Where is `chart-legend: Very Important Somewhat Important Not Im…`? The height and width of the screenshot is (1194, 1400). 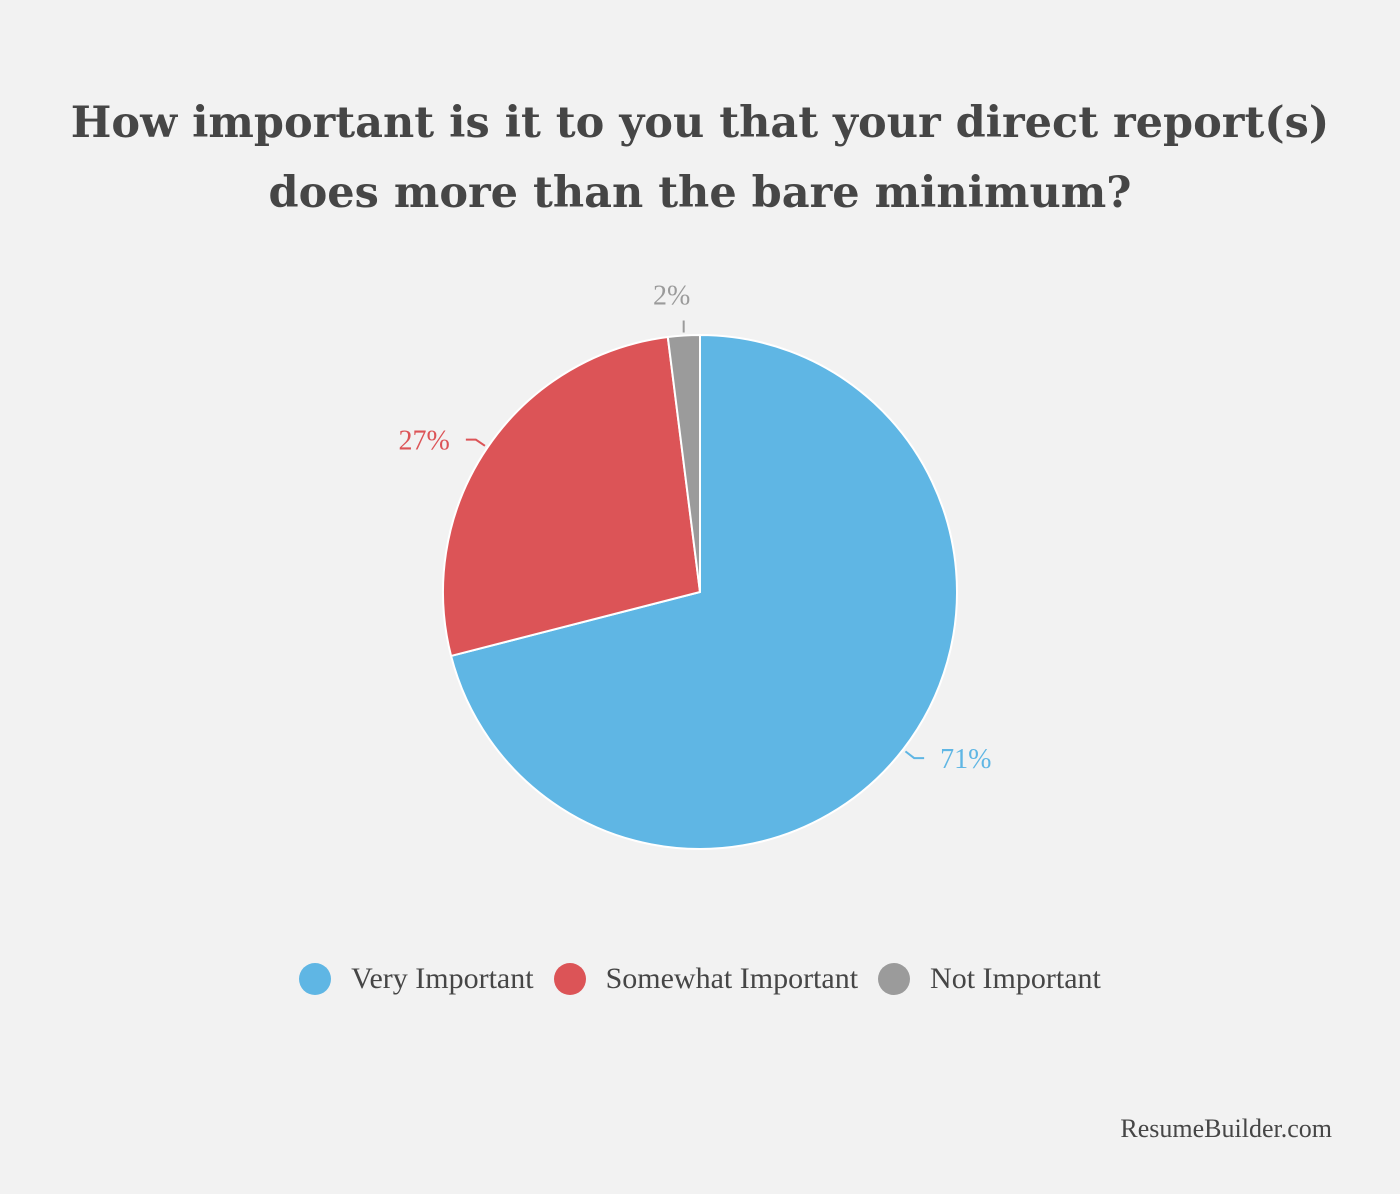 chart-legend: Very Important Somewhat Important Not Im… is located at coordinates (700, 979).